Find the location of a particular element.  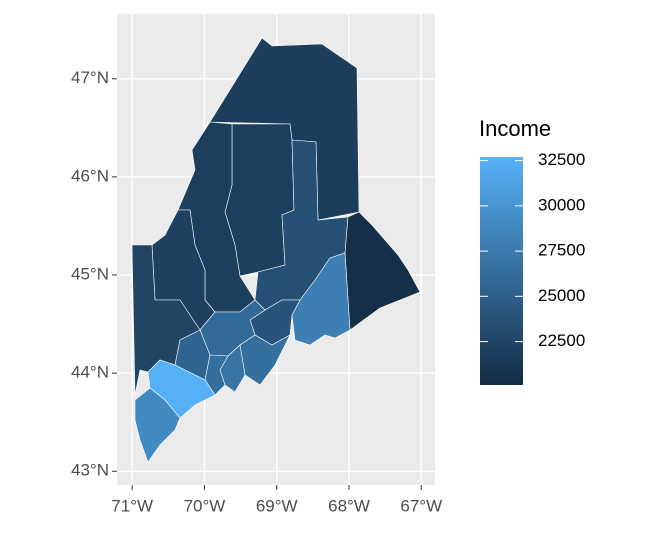

y-tick-label: 43°N is located at coordinates (90, 470).